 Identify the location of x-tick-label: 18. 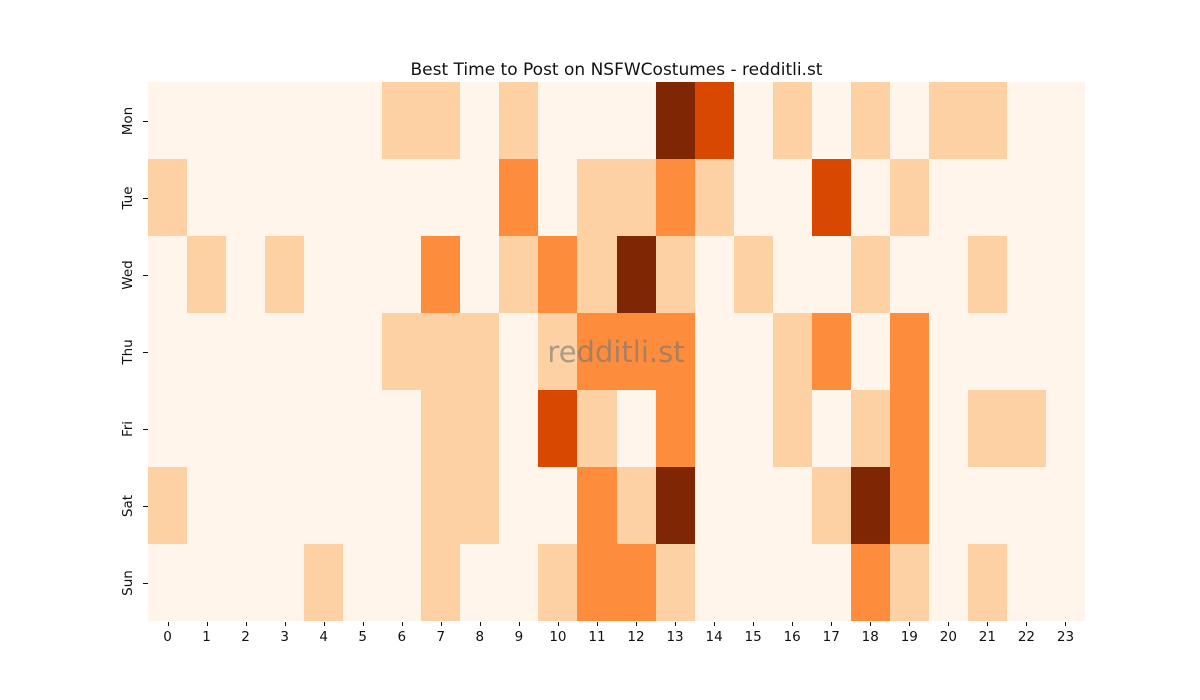
(870, 637).